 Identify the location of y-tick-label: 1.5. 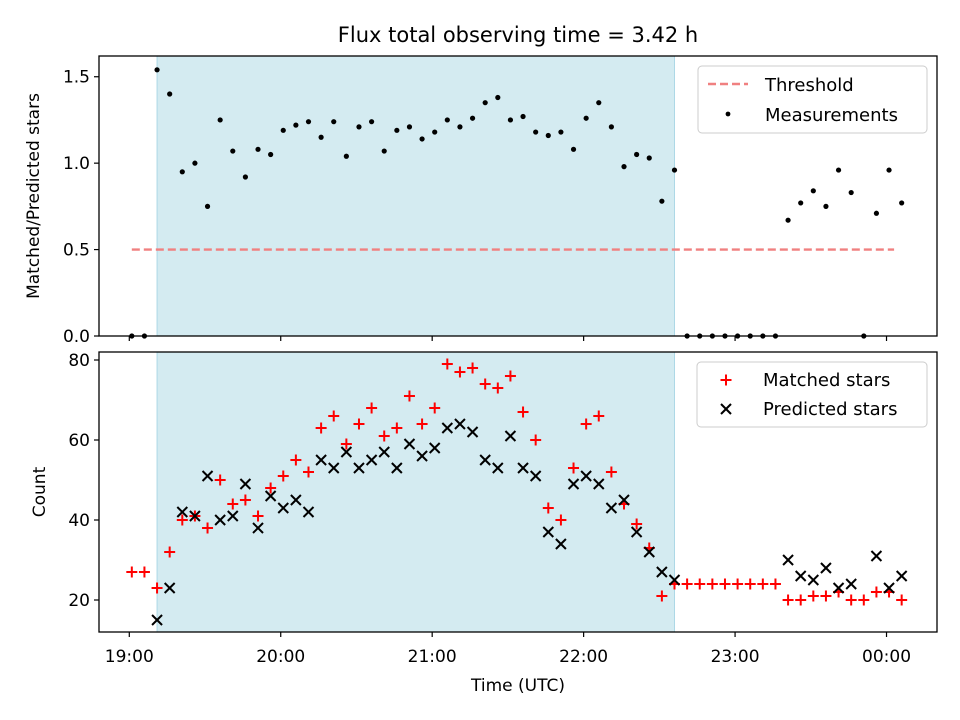
(76, 78).